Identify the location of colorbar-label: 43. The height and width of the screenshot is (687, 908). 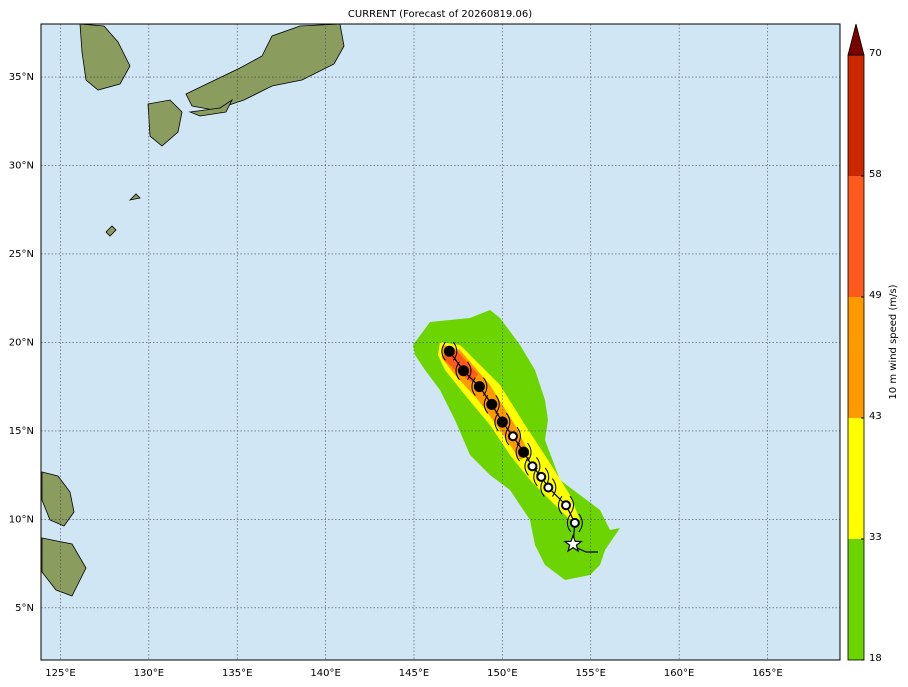
(875, 416).